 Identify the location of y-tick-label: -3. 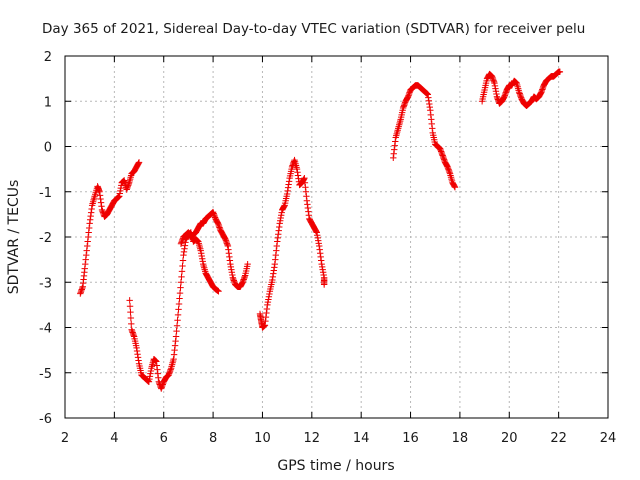
(45, 283).